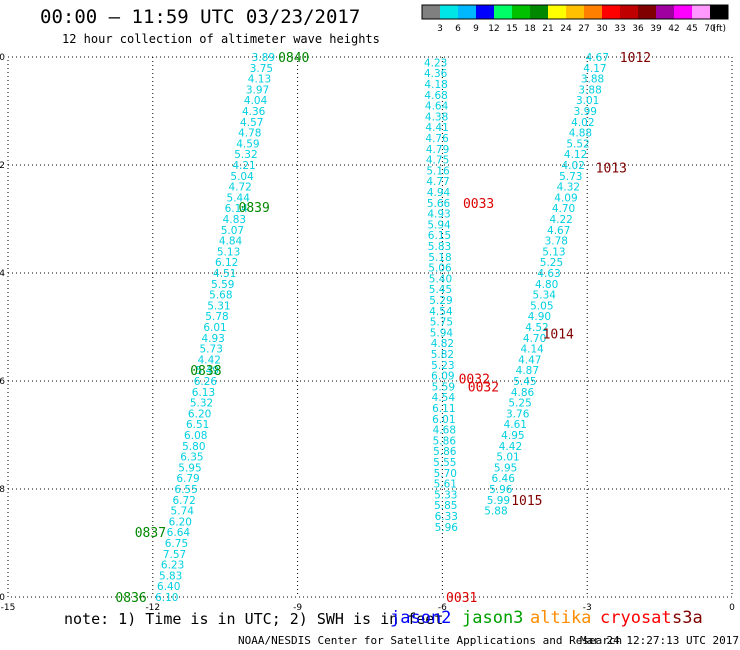 This screenshot has width=740, height=650. Describe the element at coordinates (442, 608) in the screenshot. I see `x-tick-label: -6` at that location.